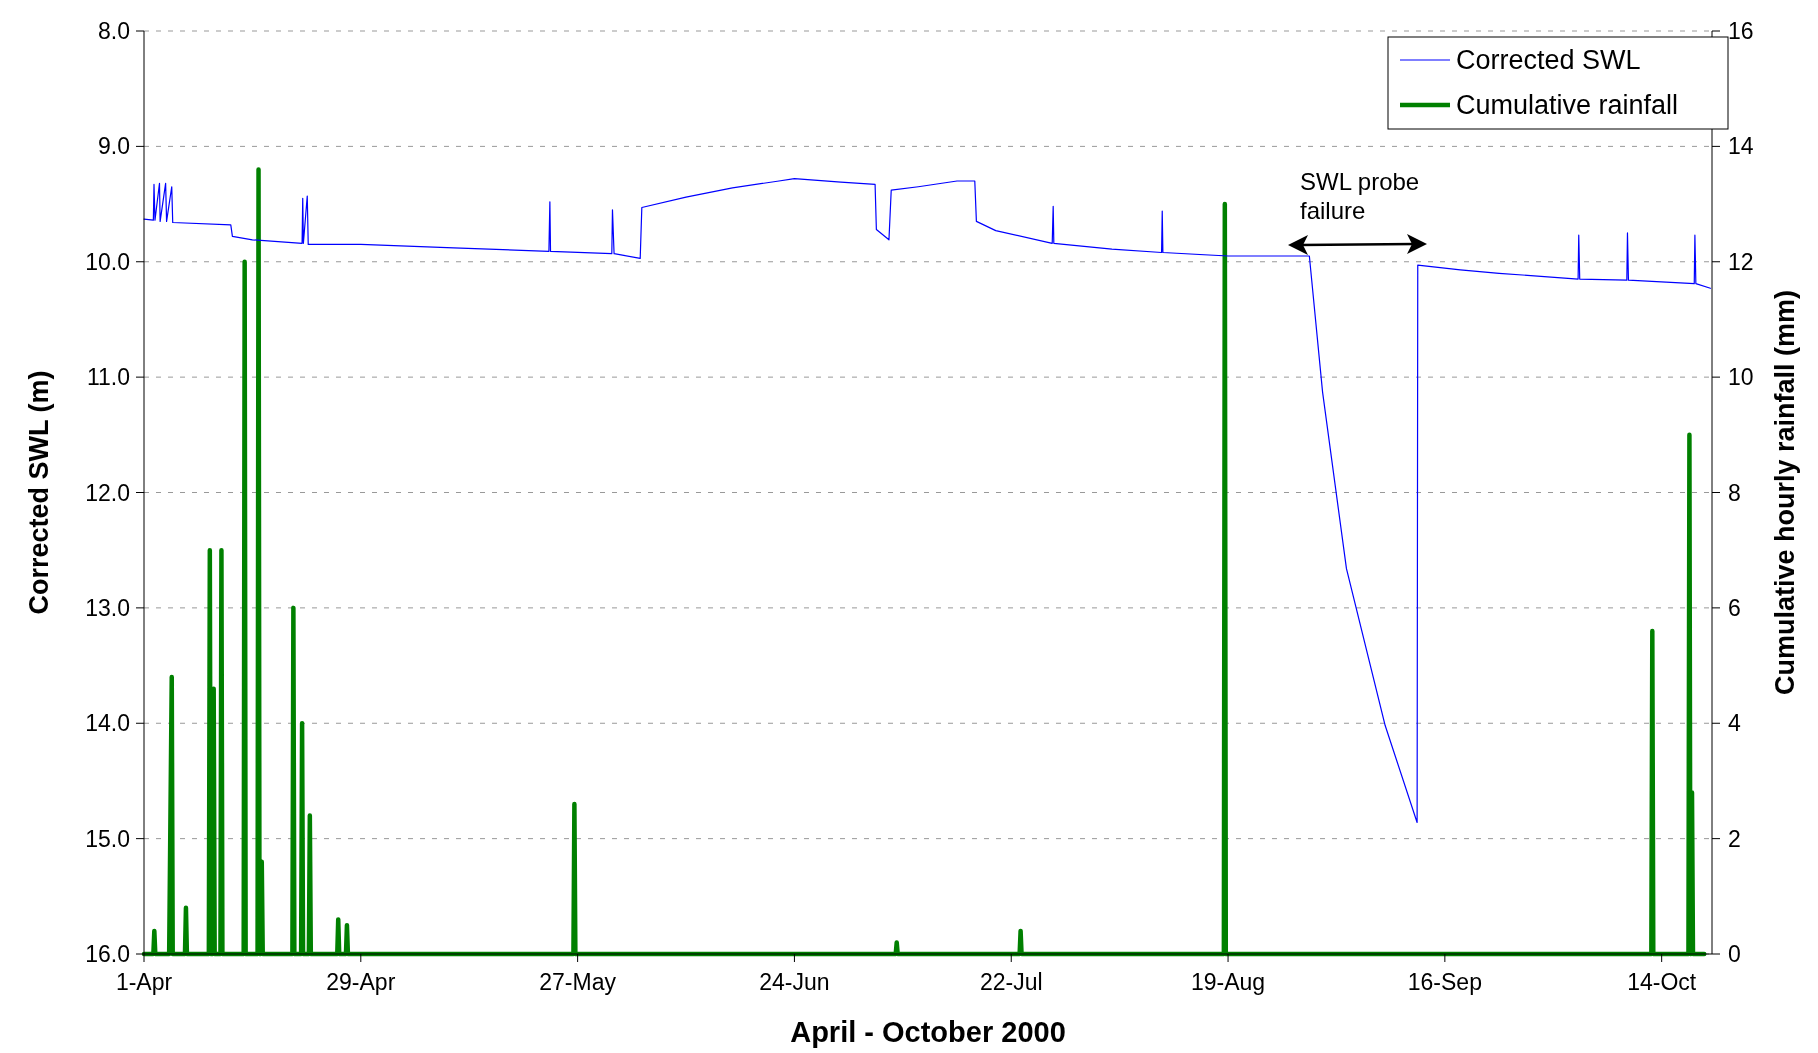 This screenshot has height=1053, width=1818. I want to click on y2-tick-label: 8, so click(1734, 492).